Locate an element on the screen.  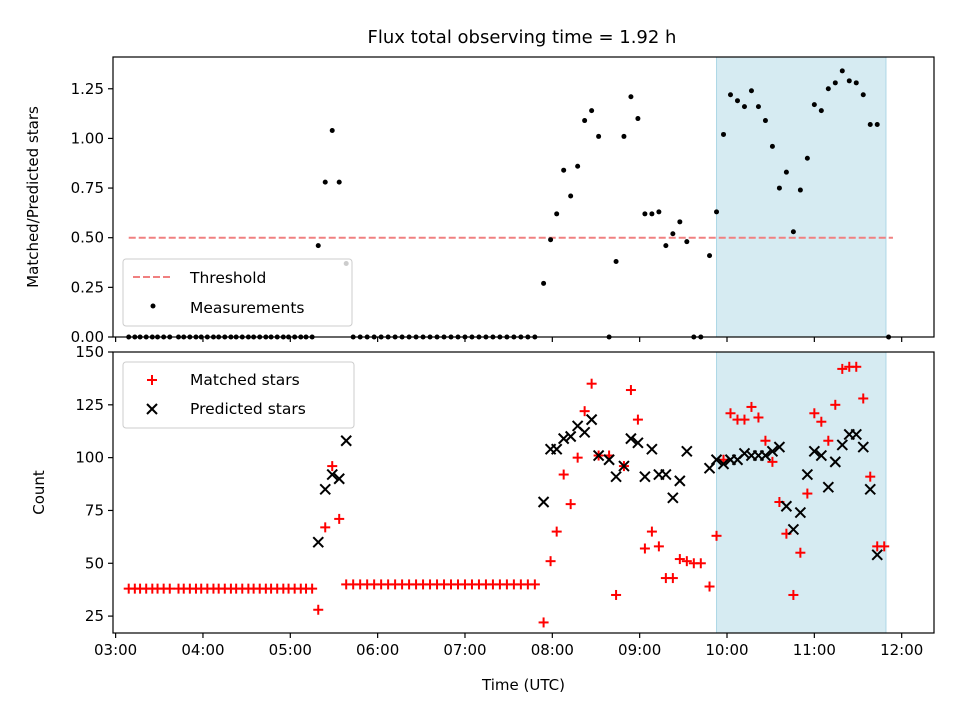
legend-predicted-marker is located at coordinates (152, 409).